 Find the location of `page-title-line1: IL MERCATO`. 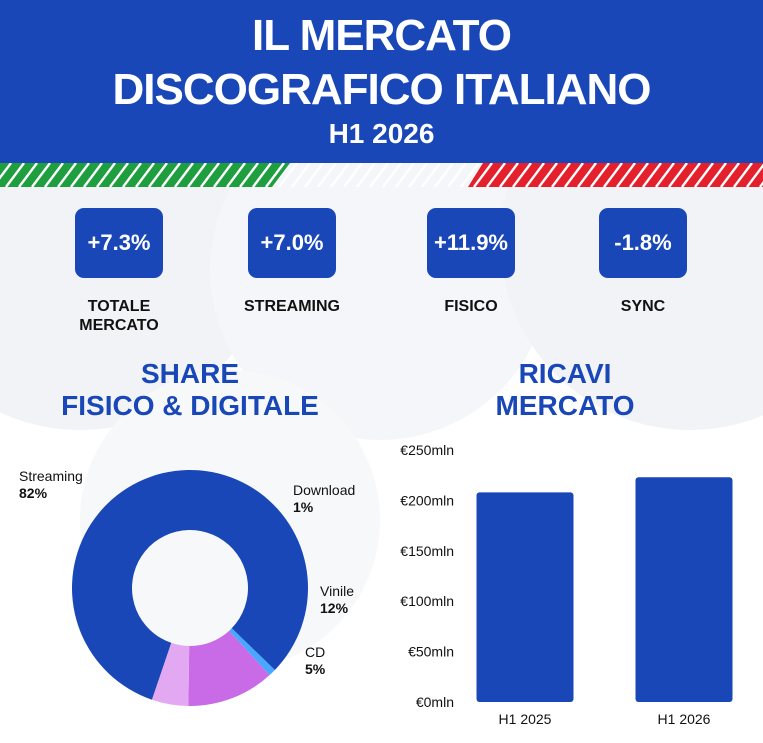

page-title-line1: IL MERCATO is located at coordinates (382, 35).